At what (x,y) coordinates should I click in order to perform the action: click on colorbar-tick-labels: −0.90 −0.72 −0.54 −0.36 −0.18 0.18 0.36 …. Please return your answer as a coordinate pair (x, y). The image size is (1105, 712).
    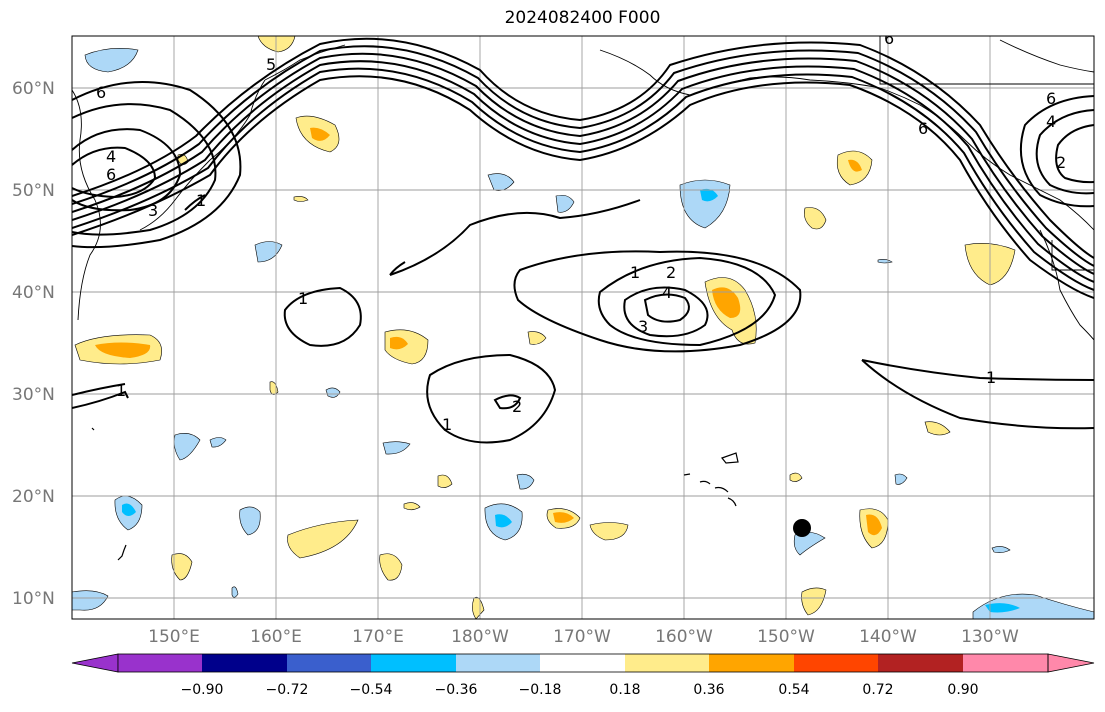
    Looking at the image, I should click on (580, 690).